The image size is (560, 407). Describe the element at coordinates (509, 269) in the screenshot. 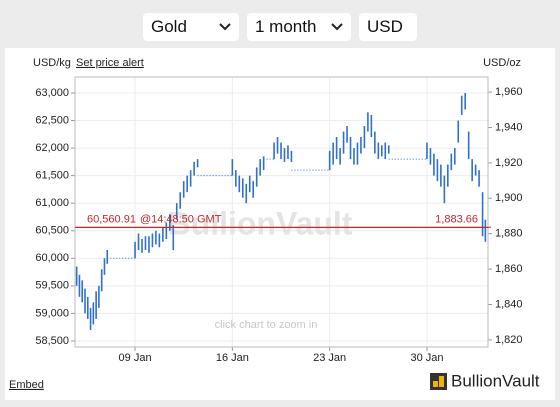

I see `y2-tick-label: 1,860` at that location.